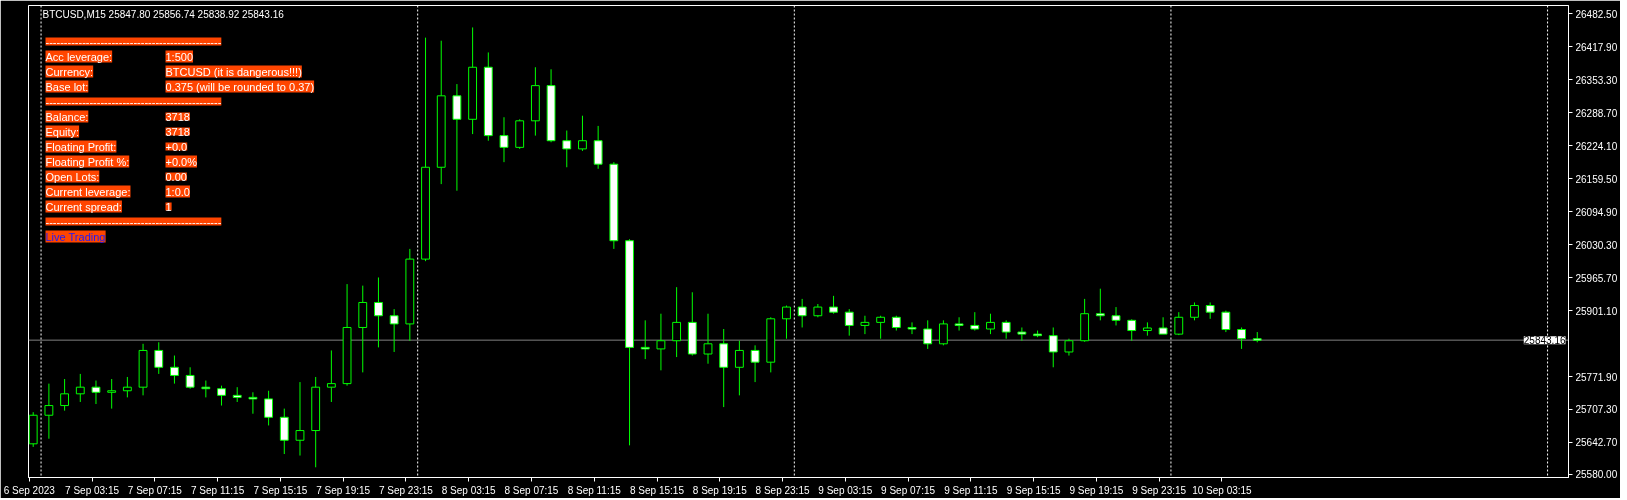 Image resolution: width=1627 pixels, height=500 pixels. I want to click on x-tick-label: 6 Sep 2023, so click(29, 490).